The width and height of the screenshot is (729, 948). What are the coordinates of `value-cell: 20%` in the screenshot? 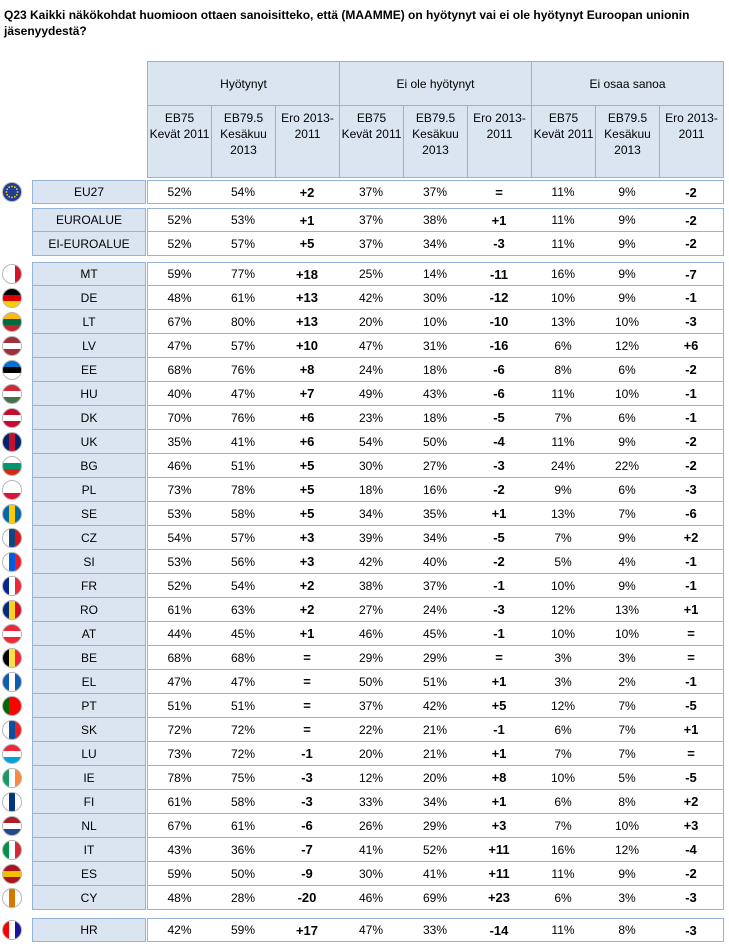 It's located at (371, 322).